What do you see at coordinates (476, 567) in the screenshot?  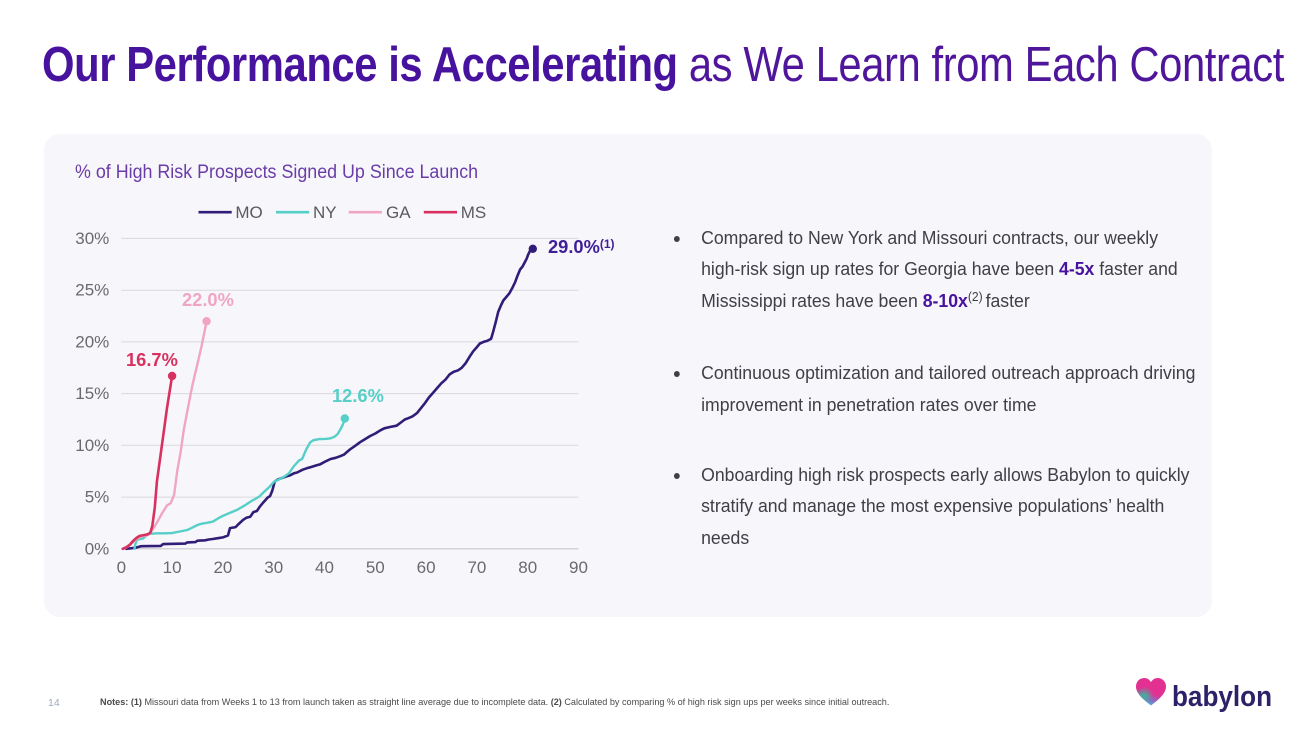 I see `svg-text: 70` at bounding box center [476, 567].